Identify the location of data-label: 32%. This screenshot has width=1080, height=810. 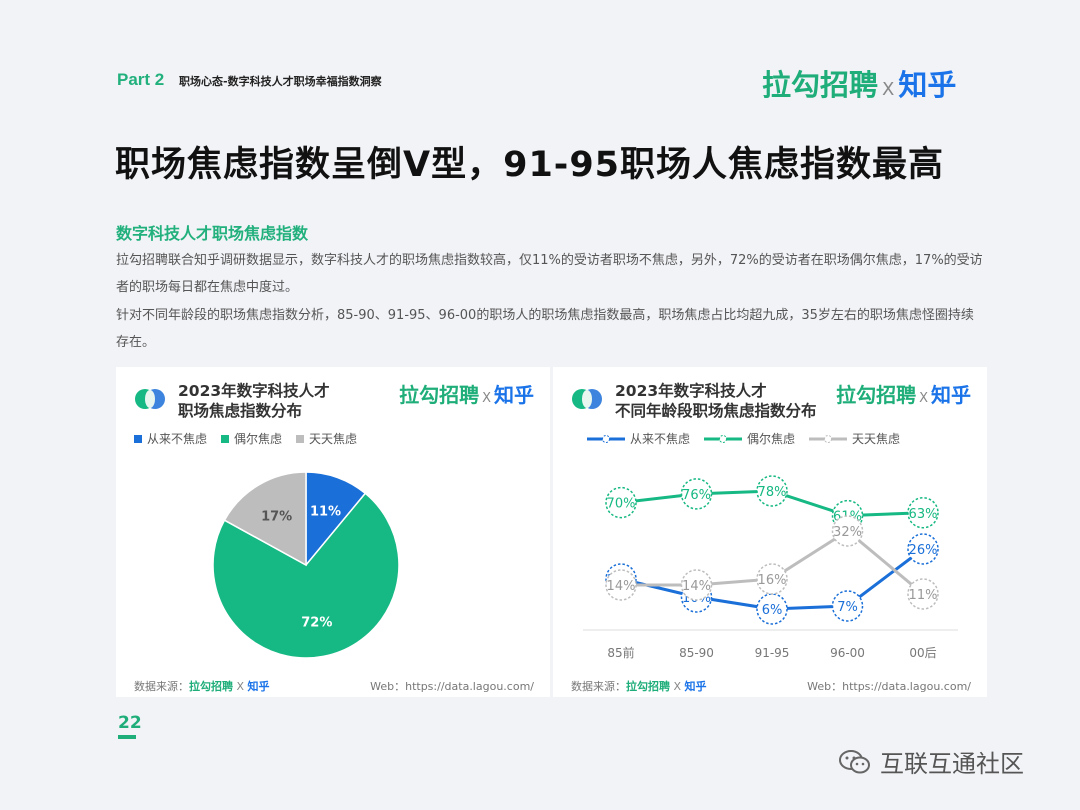
(847, 532).